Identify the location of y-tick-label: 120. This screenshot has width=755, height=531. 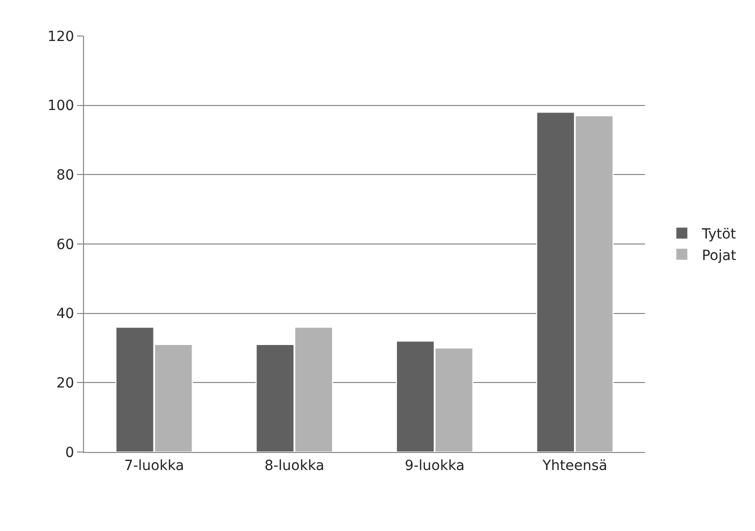
(60, 36).